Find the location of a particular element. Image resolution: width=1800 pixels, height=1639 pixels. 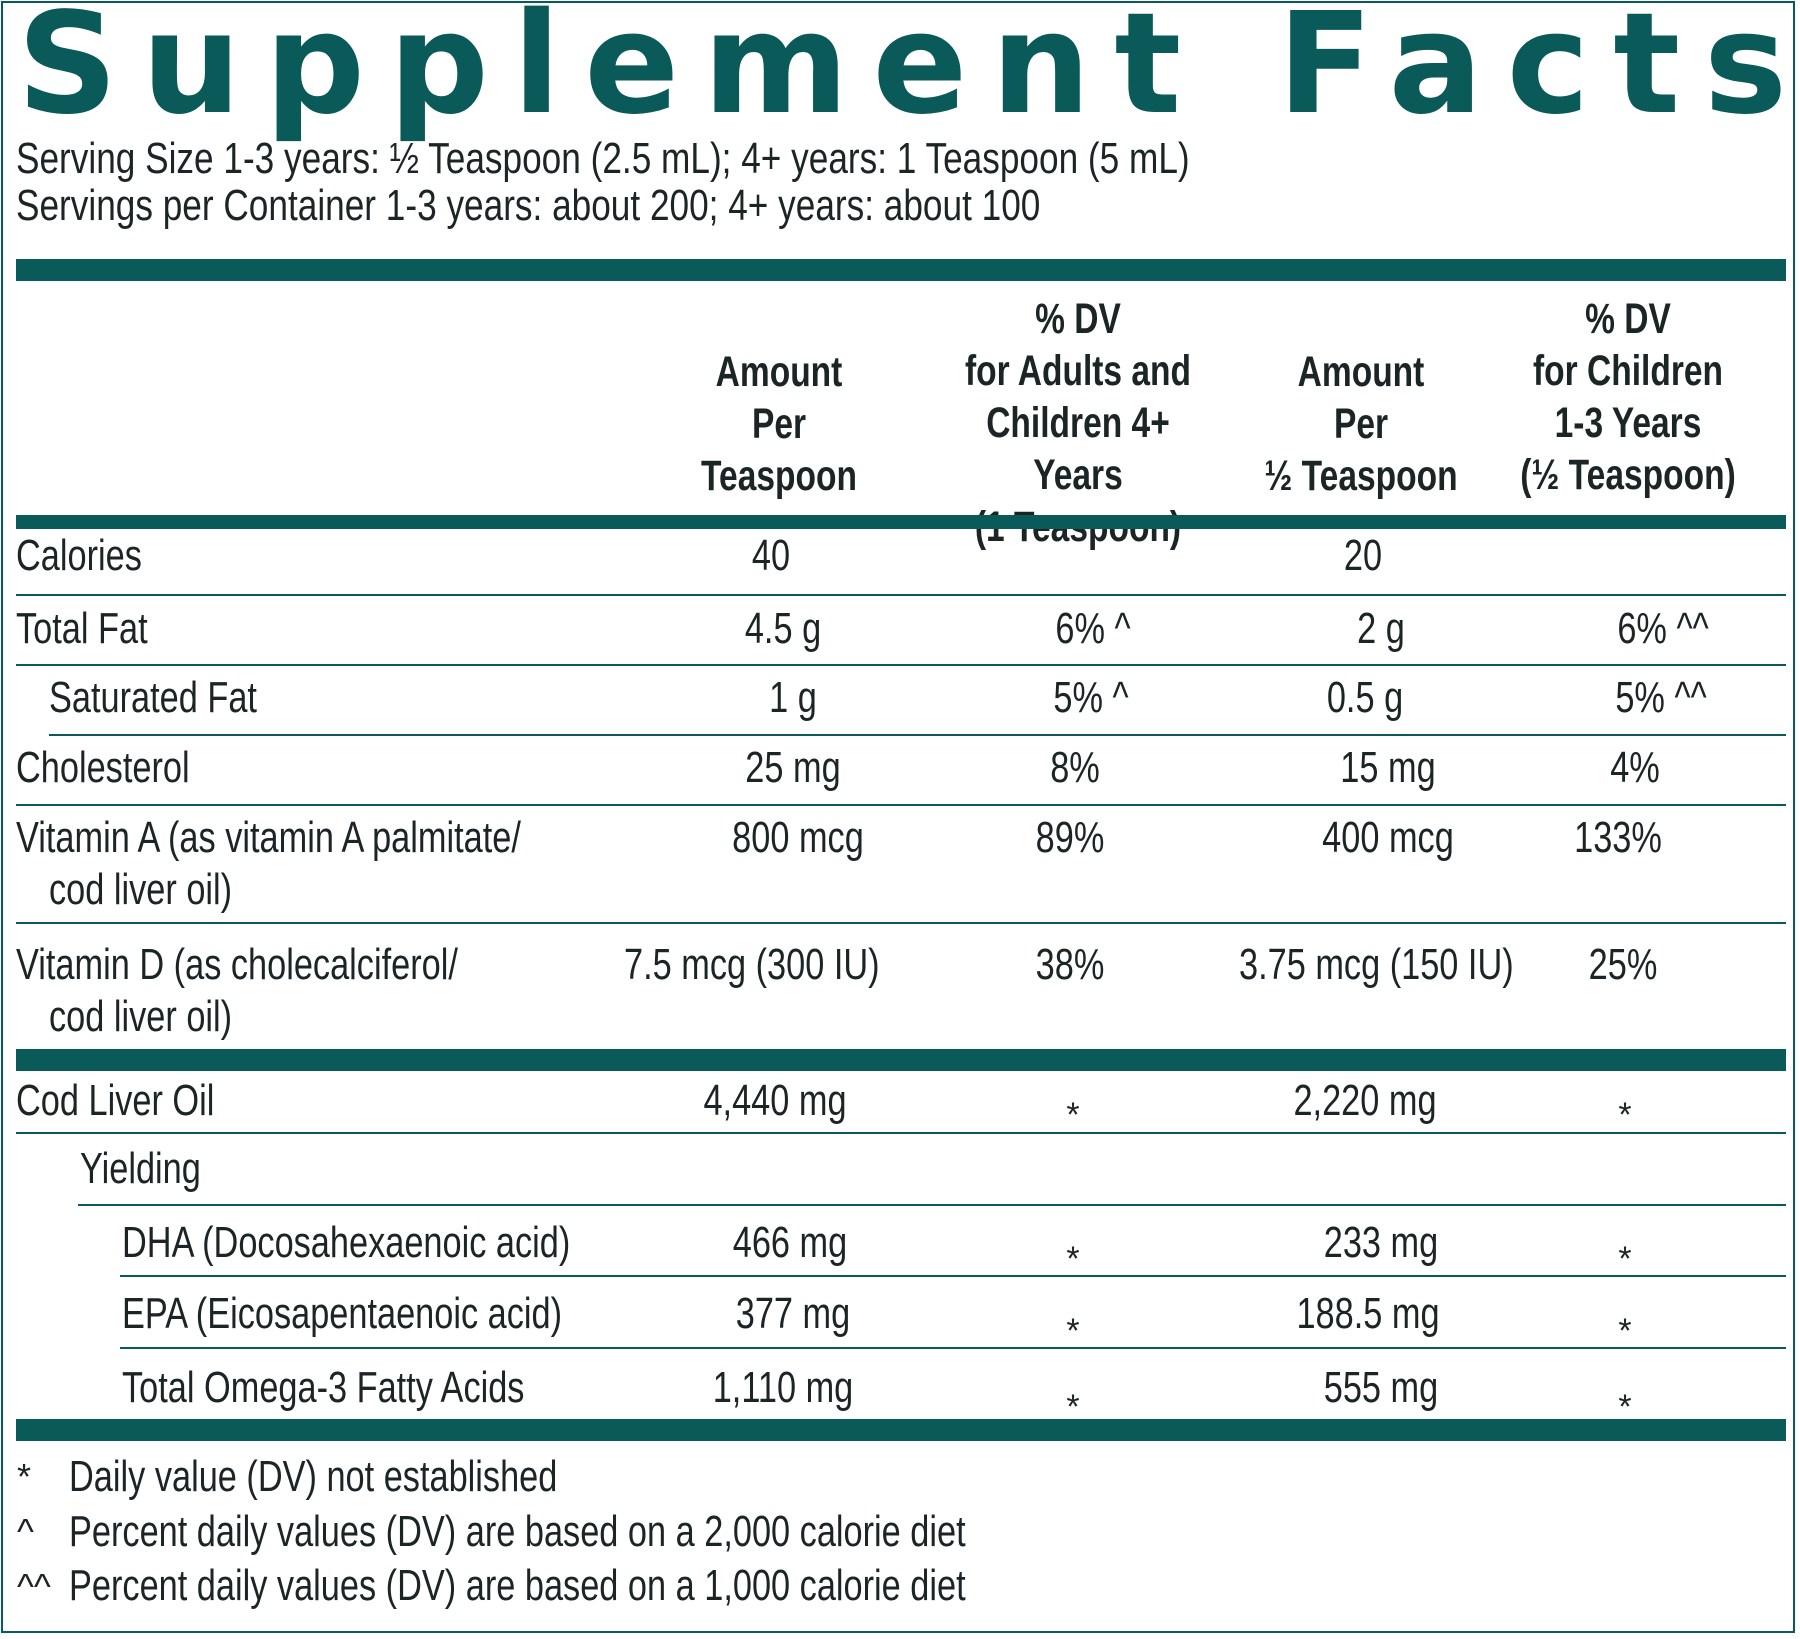

row-vitamin-d-amt2: 3.75 mcg (150 IU) is located at coordinates (1376, 964).